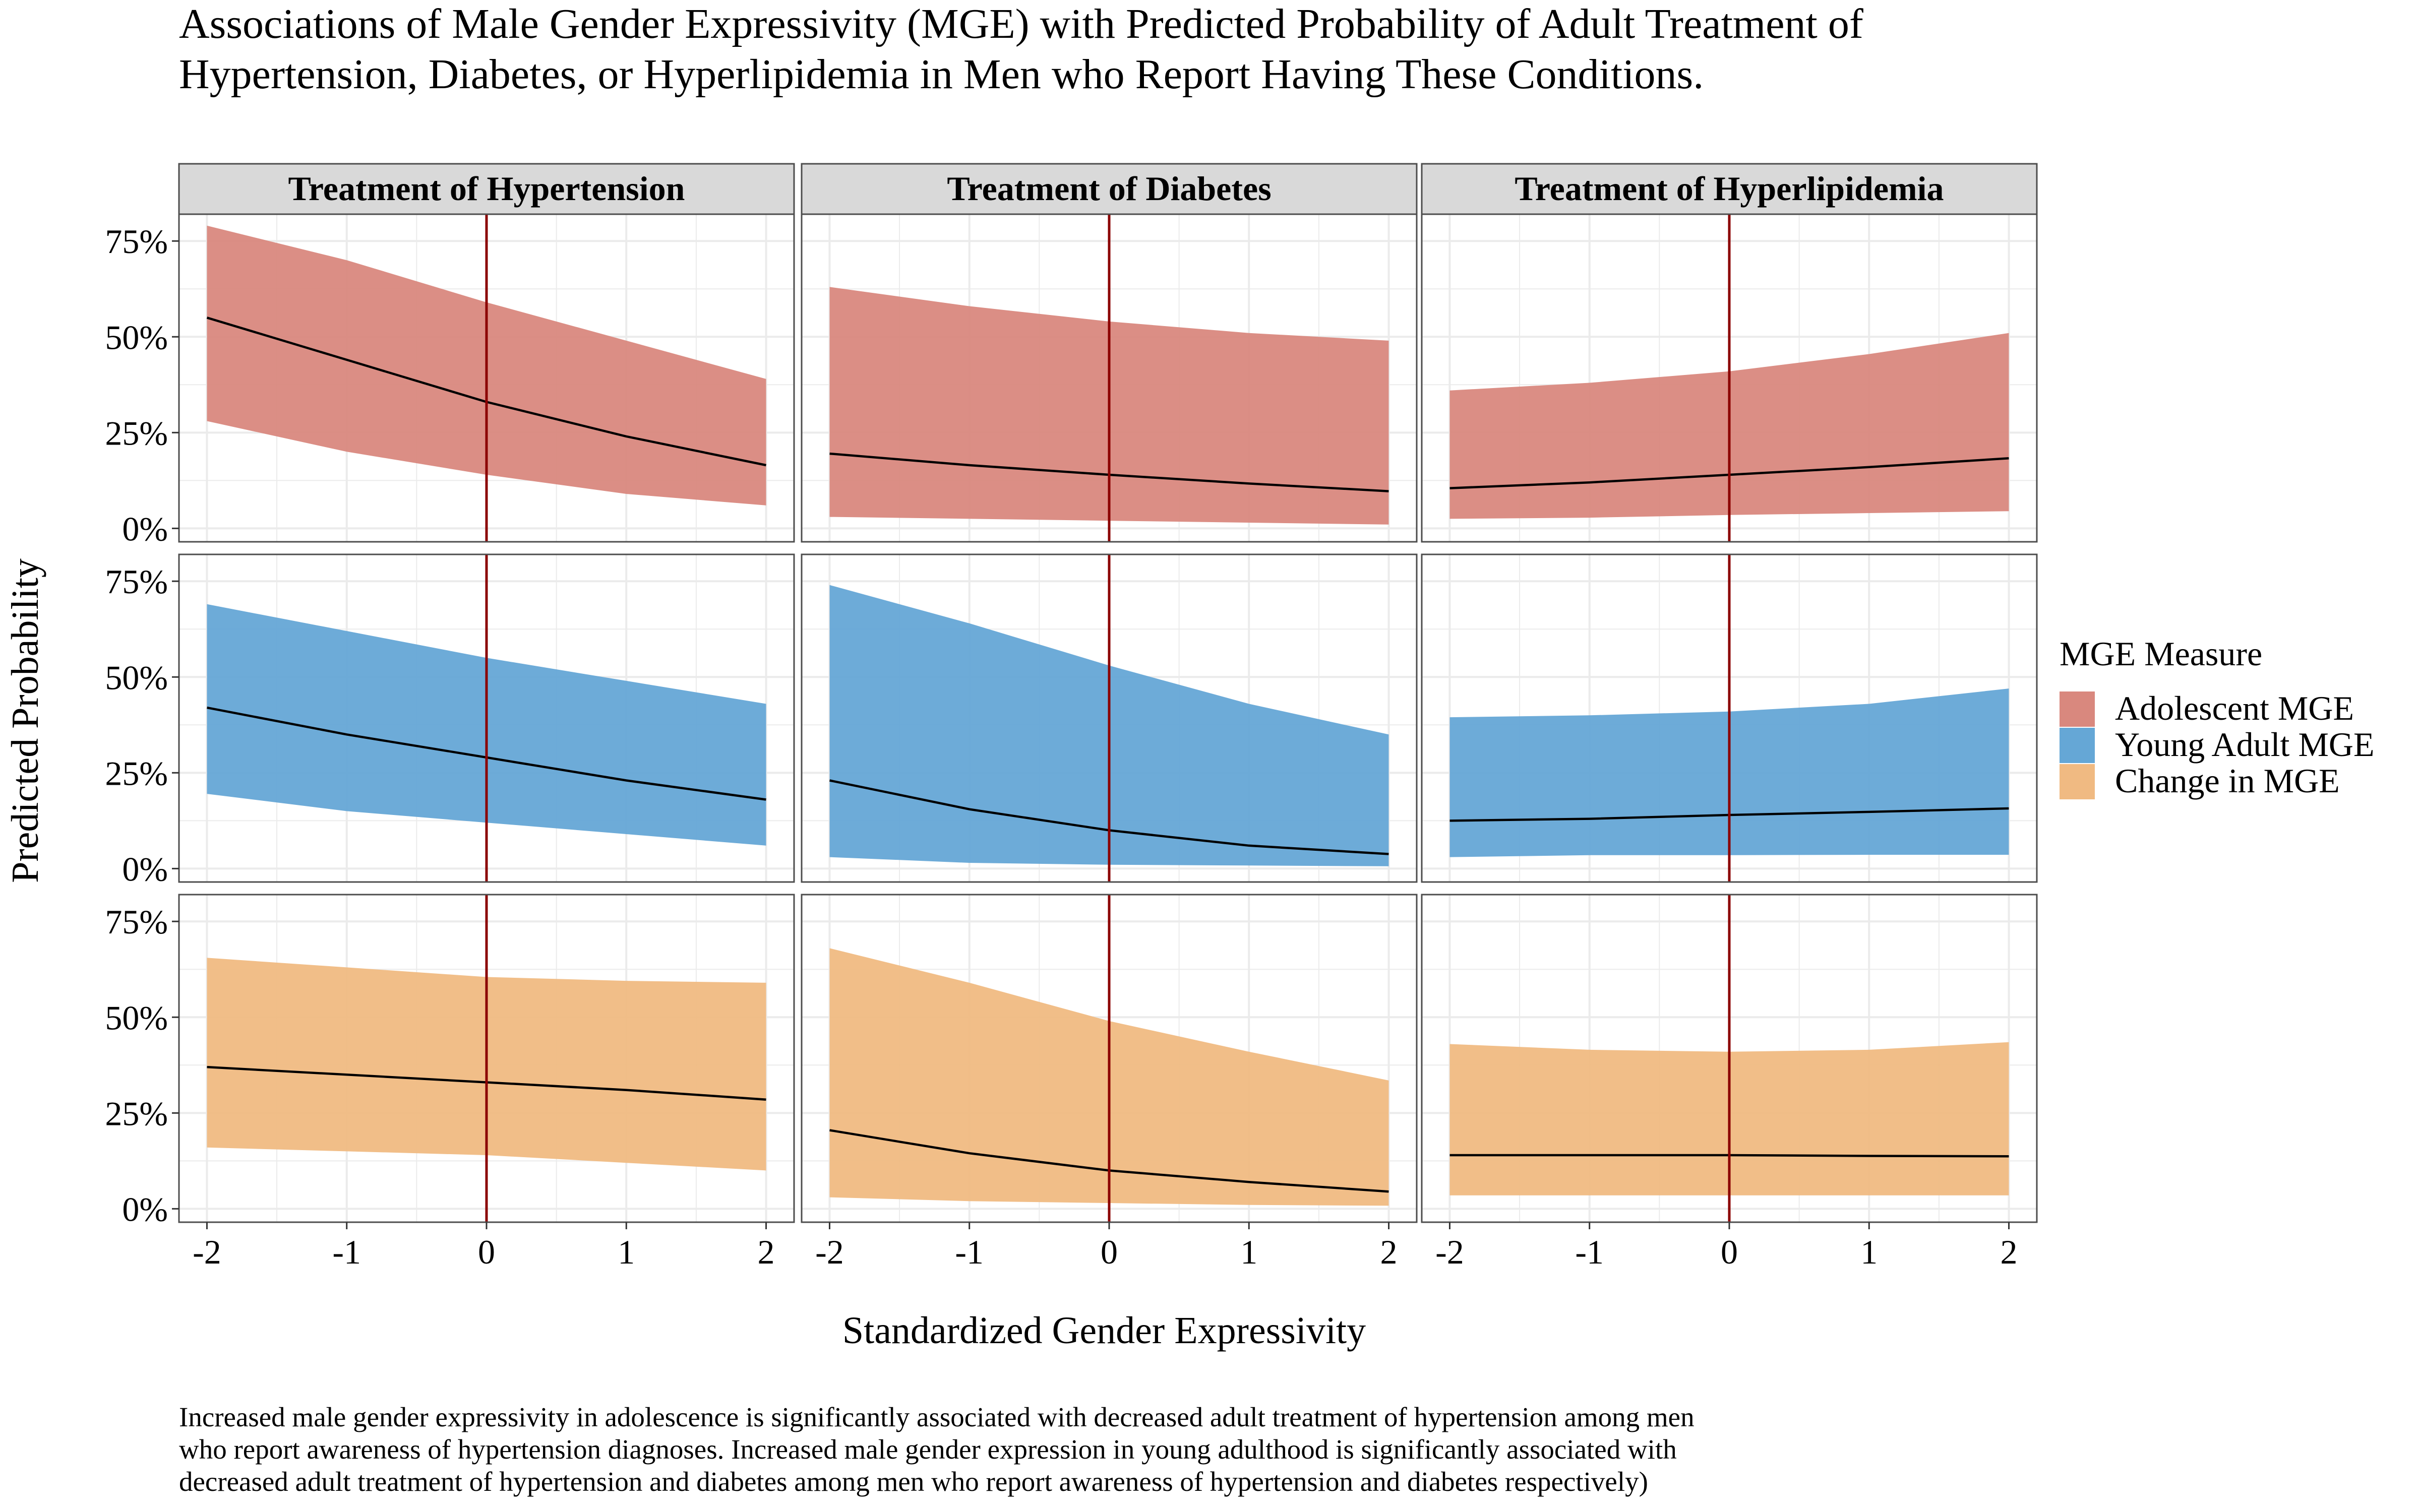 This screenshot has width=2420, height=1512. Describe the element at coordinates (2245, 744) in the screenshot. I see `legend-item-label: Young Adult MGE` at that location.